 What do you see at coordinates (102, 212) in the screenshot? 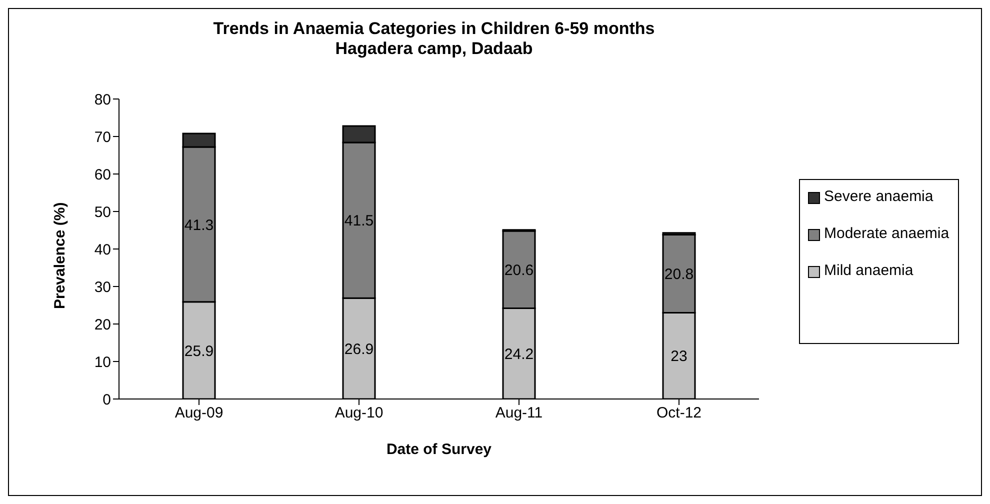
I see `y-tick-label: 50` at bounding box center [102, 212].